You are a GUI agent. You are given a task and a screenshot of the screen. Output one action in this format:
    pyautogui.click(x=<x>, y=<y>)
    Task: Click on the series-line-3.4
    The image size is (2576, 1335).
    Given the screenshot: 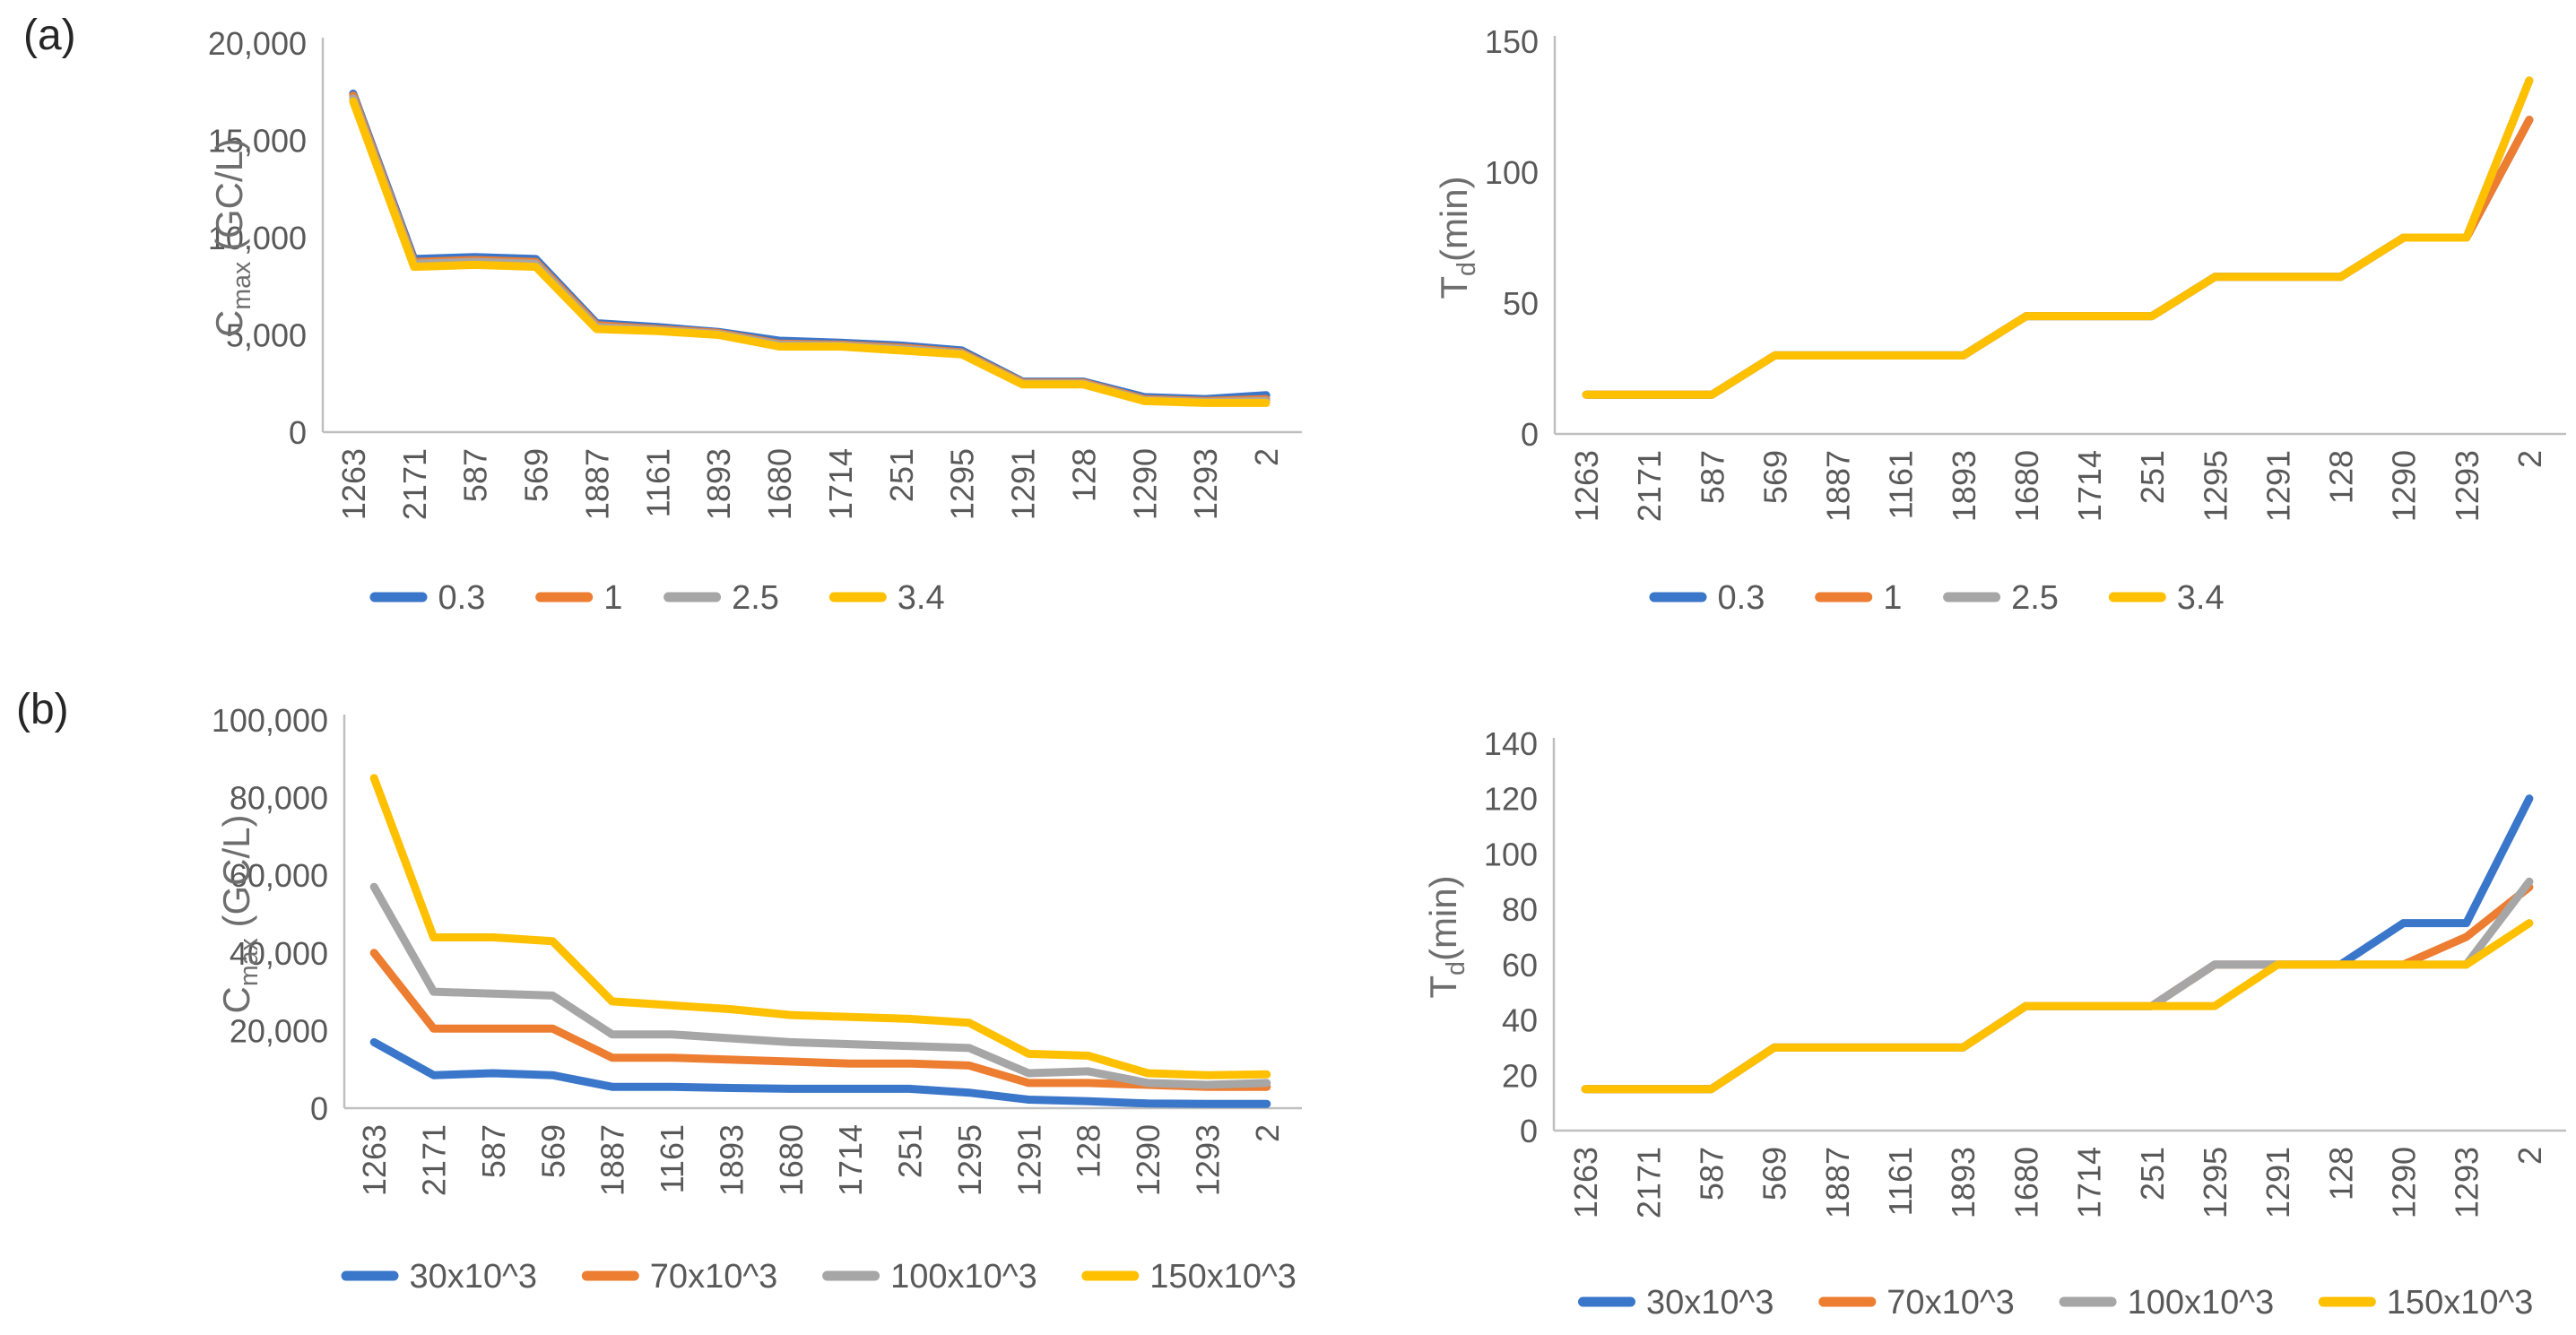 What is the action you would take?
    pyautogui.click(x=2058, y=238)
    